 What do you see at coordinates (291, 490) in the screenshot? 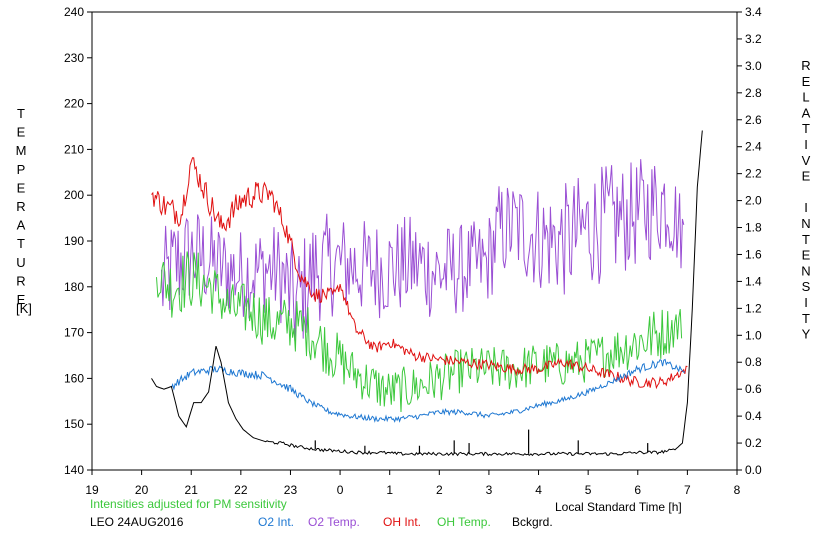
I see `x-tick-label: 23` at bounding box center [291, 490].